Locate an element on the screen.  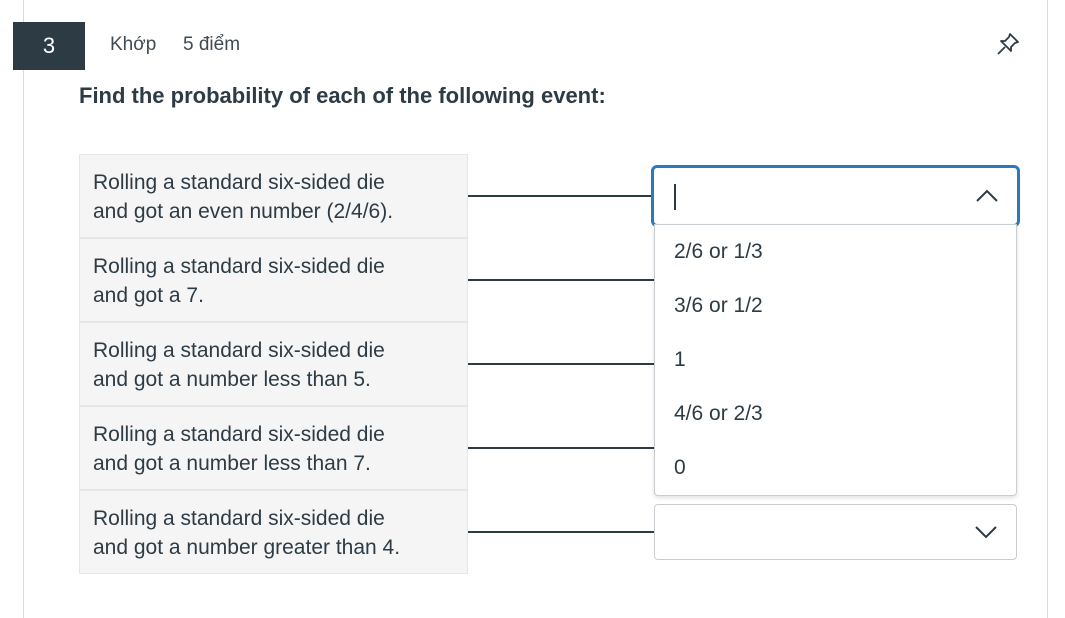
match-left-text: and got a number greater than 4. is located at coordinates (247, 547).